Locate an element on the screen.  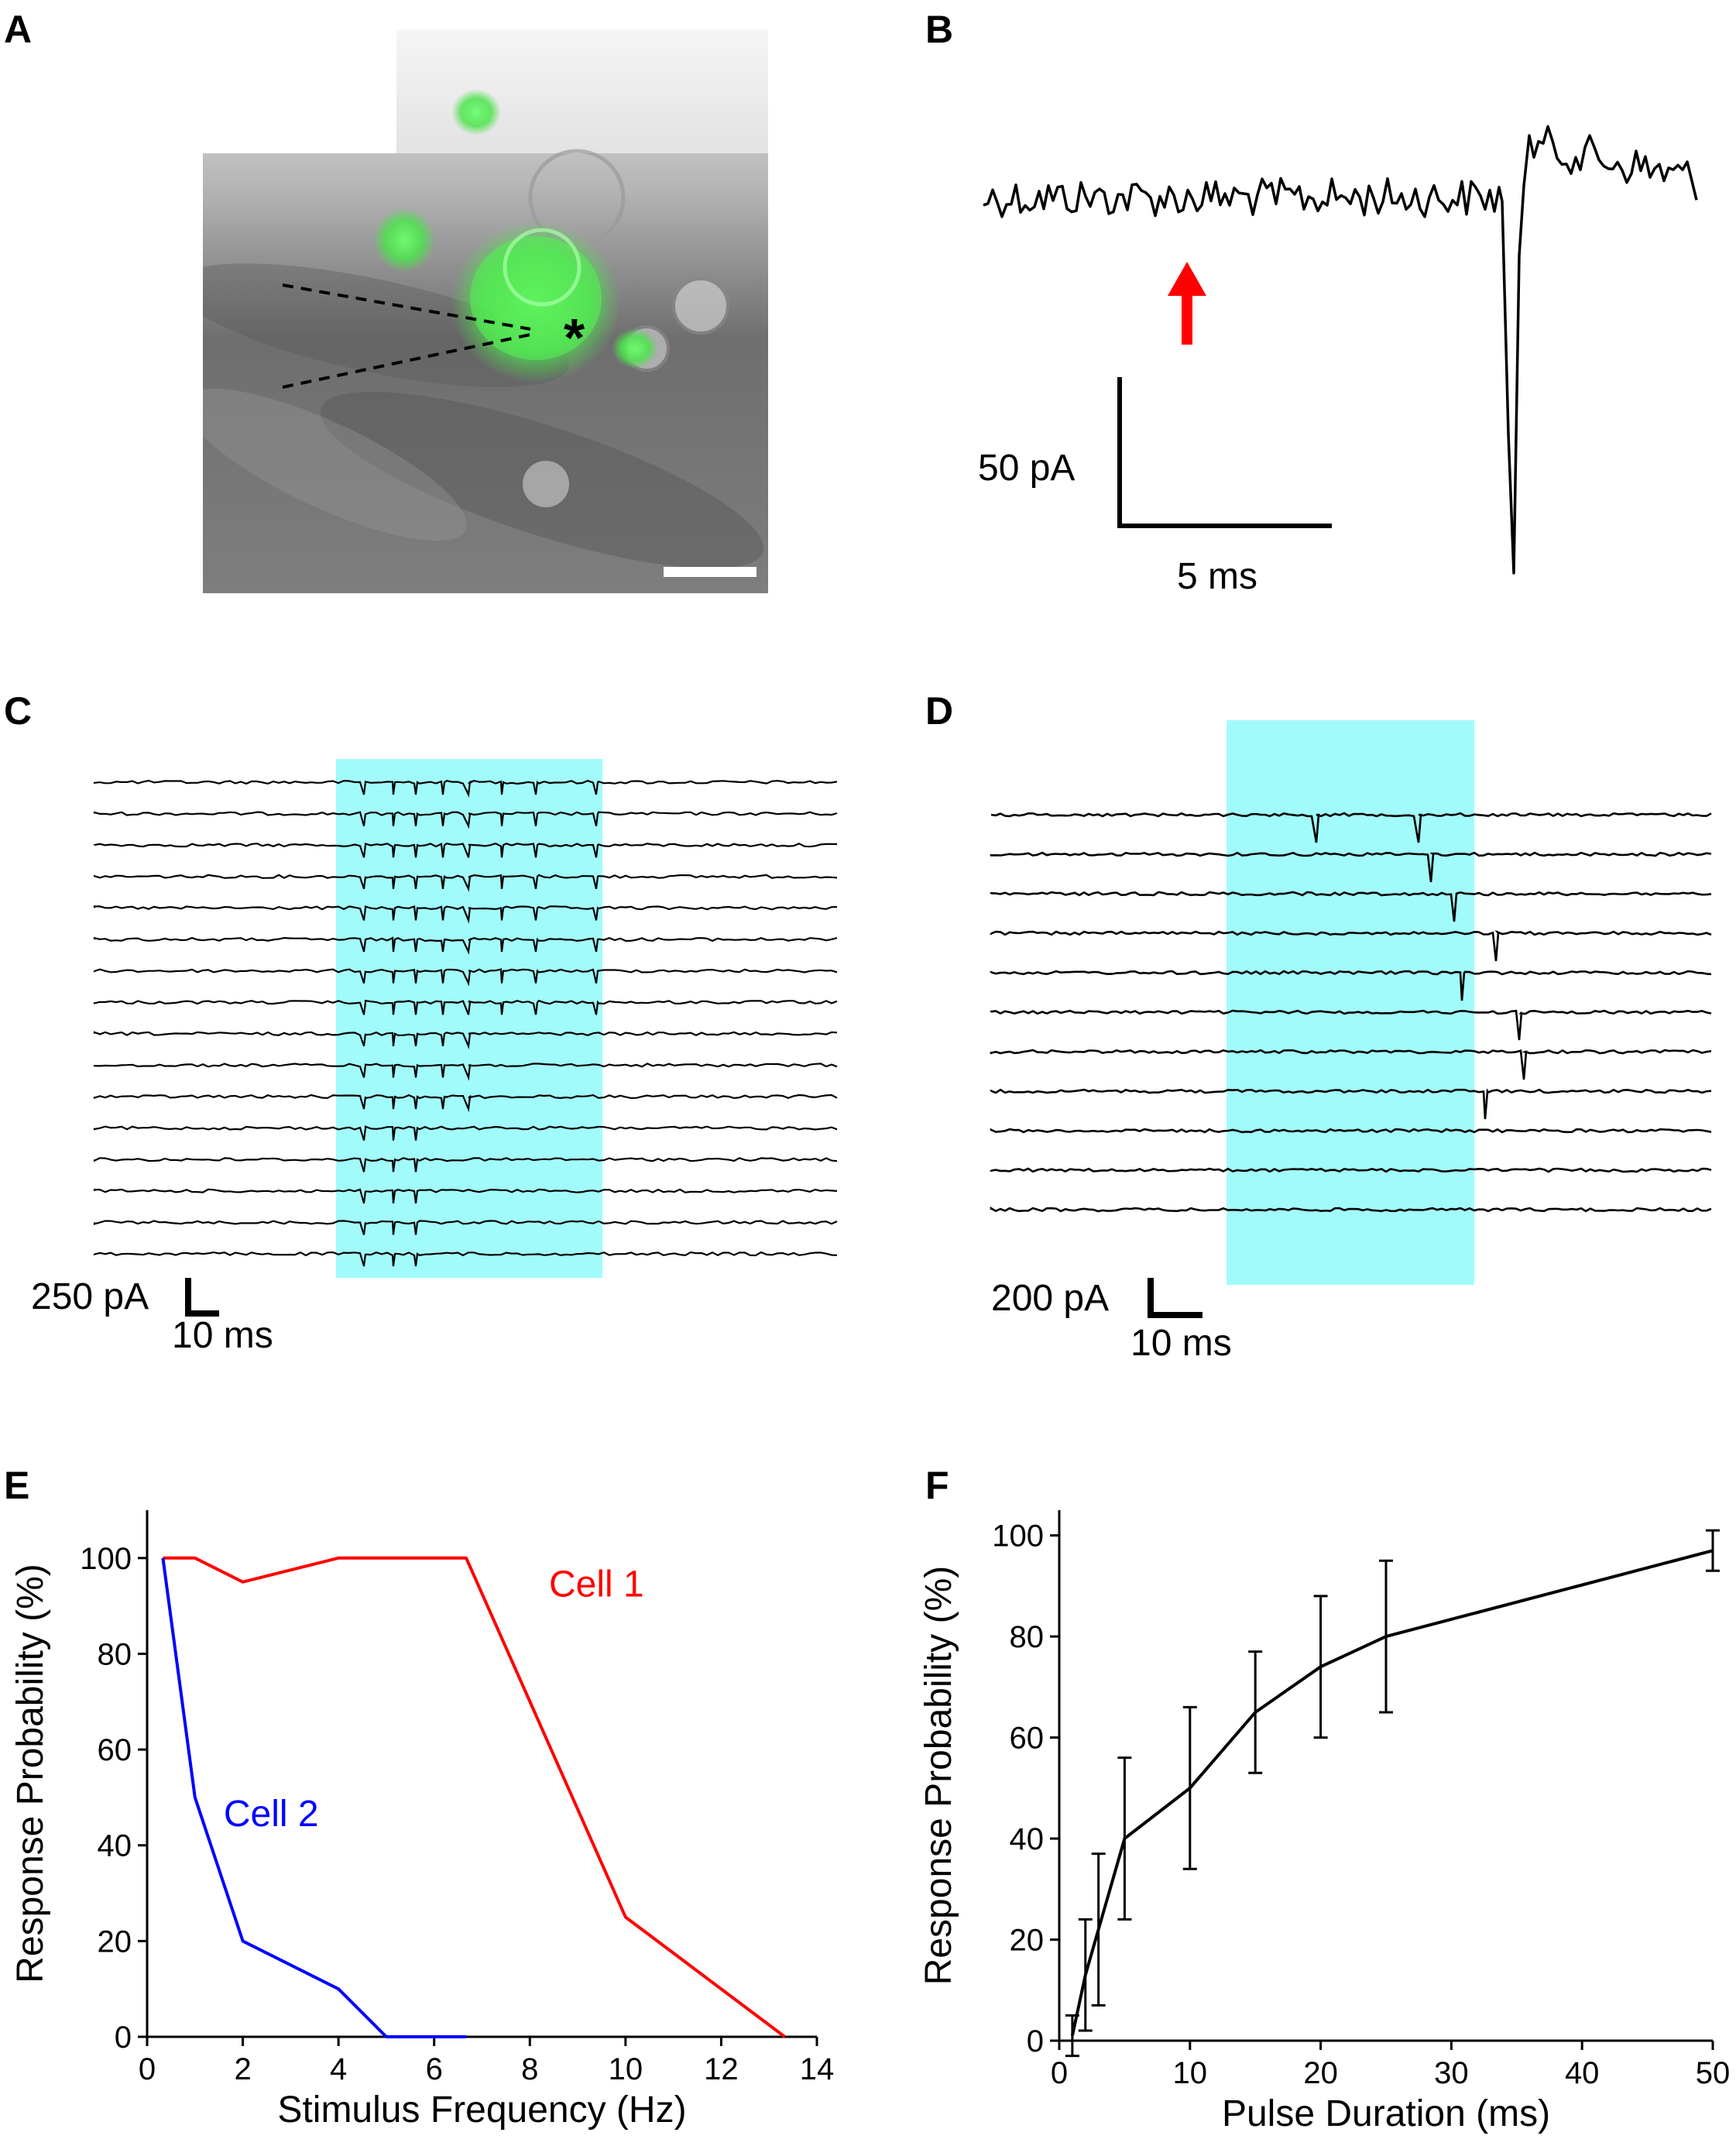
x-tick-label: 14 is located at coordinates (817, 2069).